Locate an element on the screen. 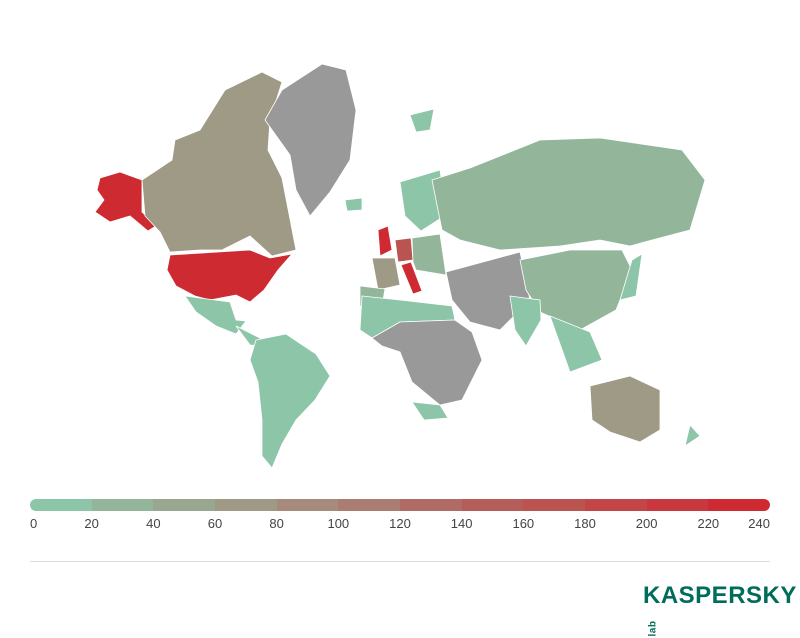  region-united-kingdom is located at coordinates (385, 241).